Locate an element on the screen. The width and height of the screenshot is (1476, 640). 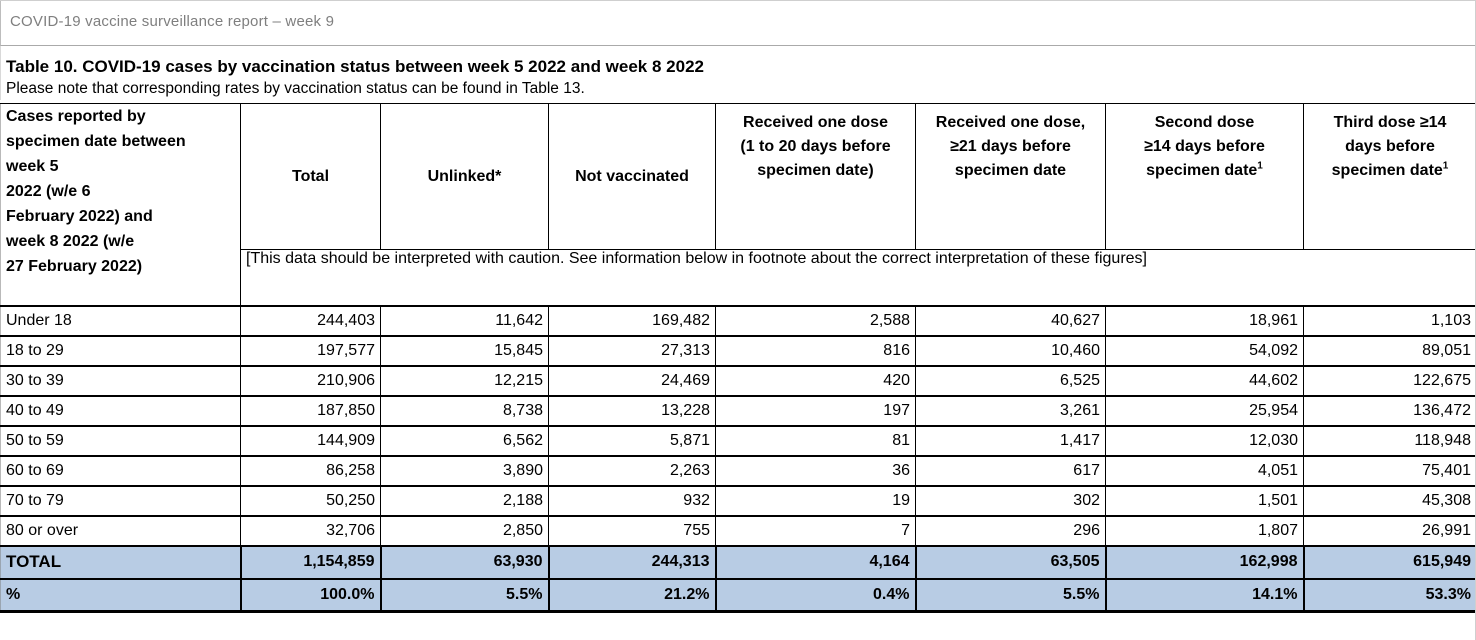
percent-cell: 14.1% is located at coordinates (1204, 595).